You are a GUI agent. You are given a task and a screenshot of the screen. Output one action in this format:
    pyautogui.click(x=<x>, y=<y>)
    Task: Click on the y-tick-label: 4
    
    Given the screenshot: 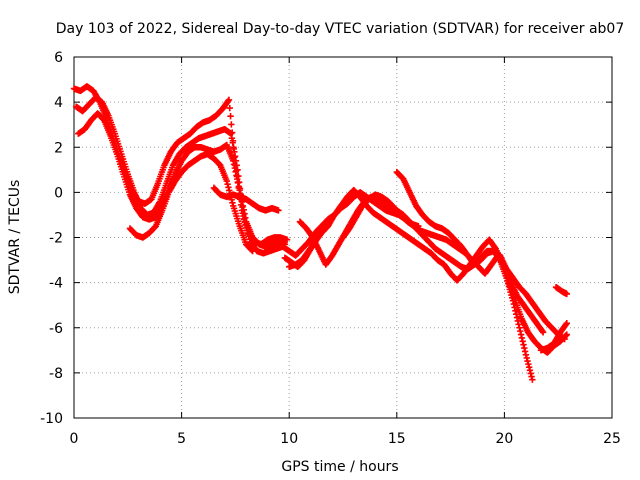 What is the action you would take?
    pyautogui.click(x=58, y=103)
    